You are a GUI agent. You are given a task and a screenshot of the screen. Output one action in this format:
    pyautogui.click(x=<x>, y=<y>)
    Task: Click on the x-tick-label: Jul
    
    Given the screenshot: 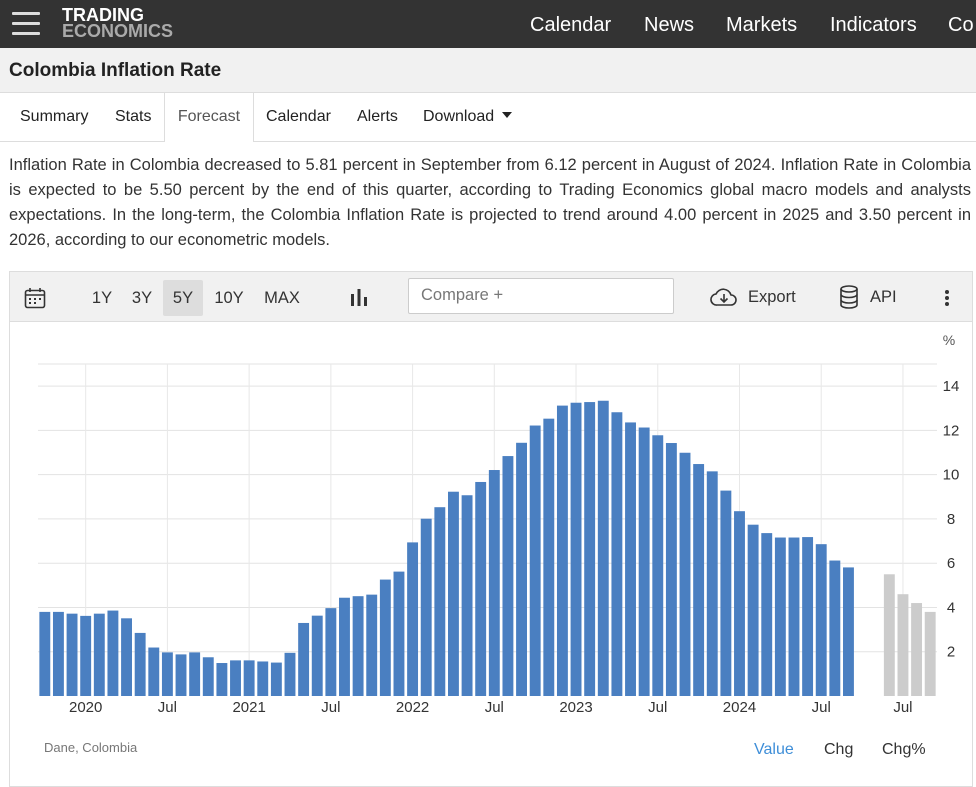 What is the action you would take?
    pyautogui.click(x=167, y=707)
    